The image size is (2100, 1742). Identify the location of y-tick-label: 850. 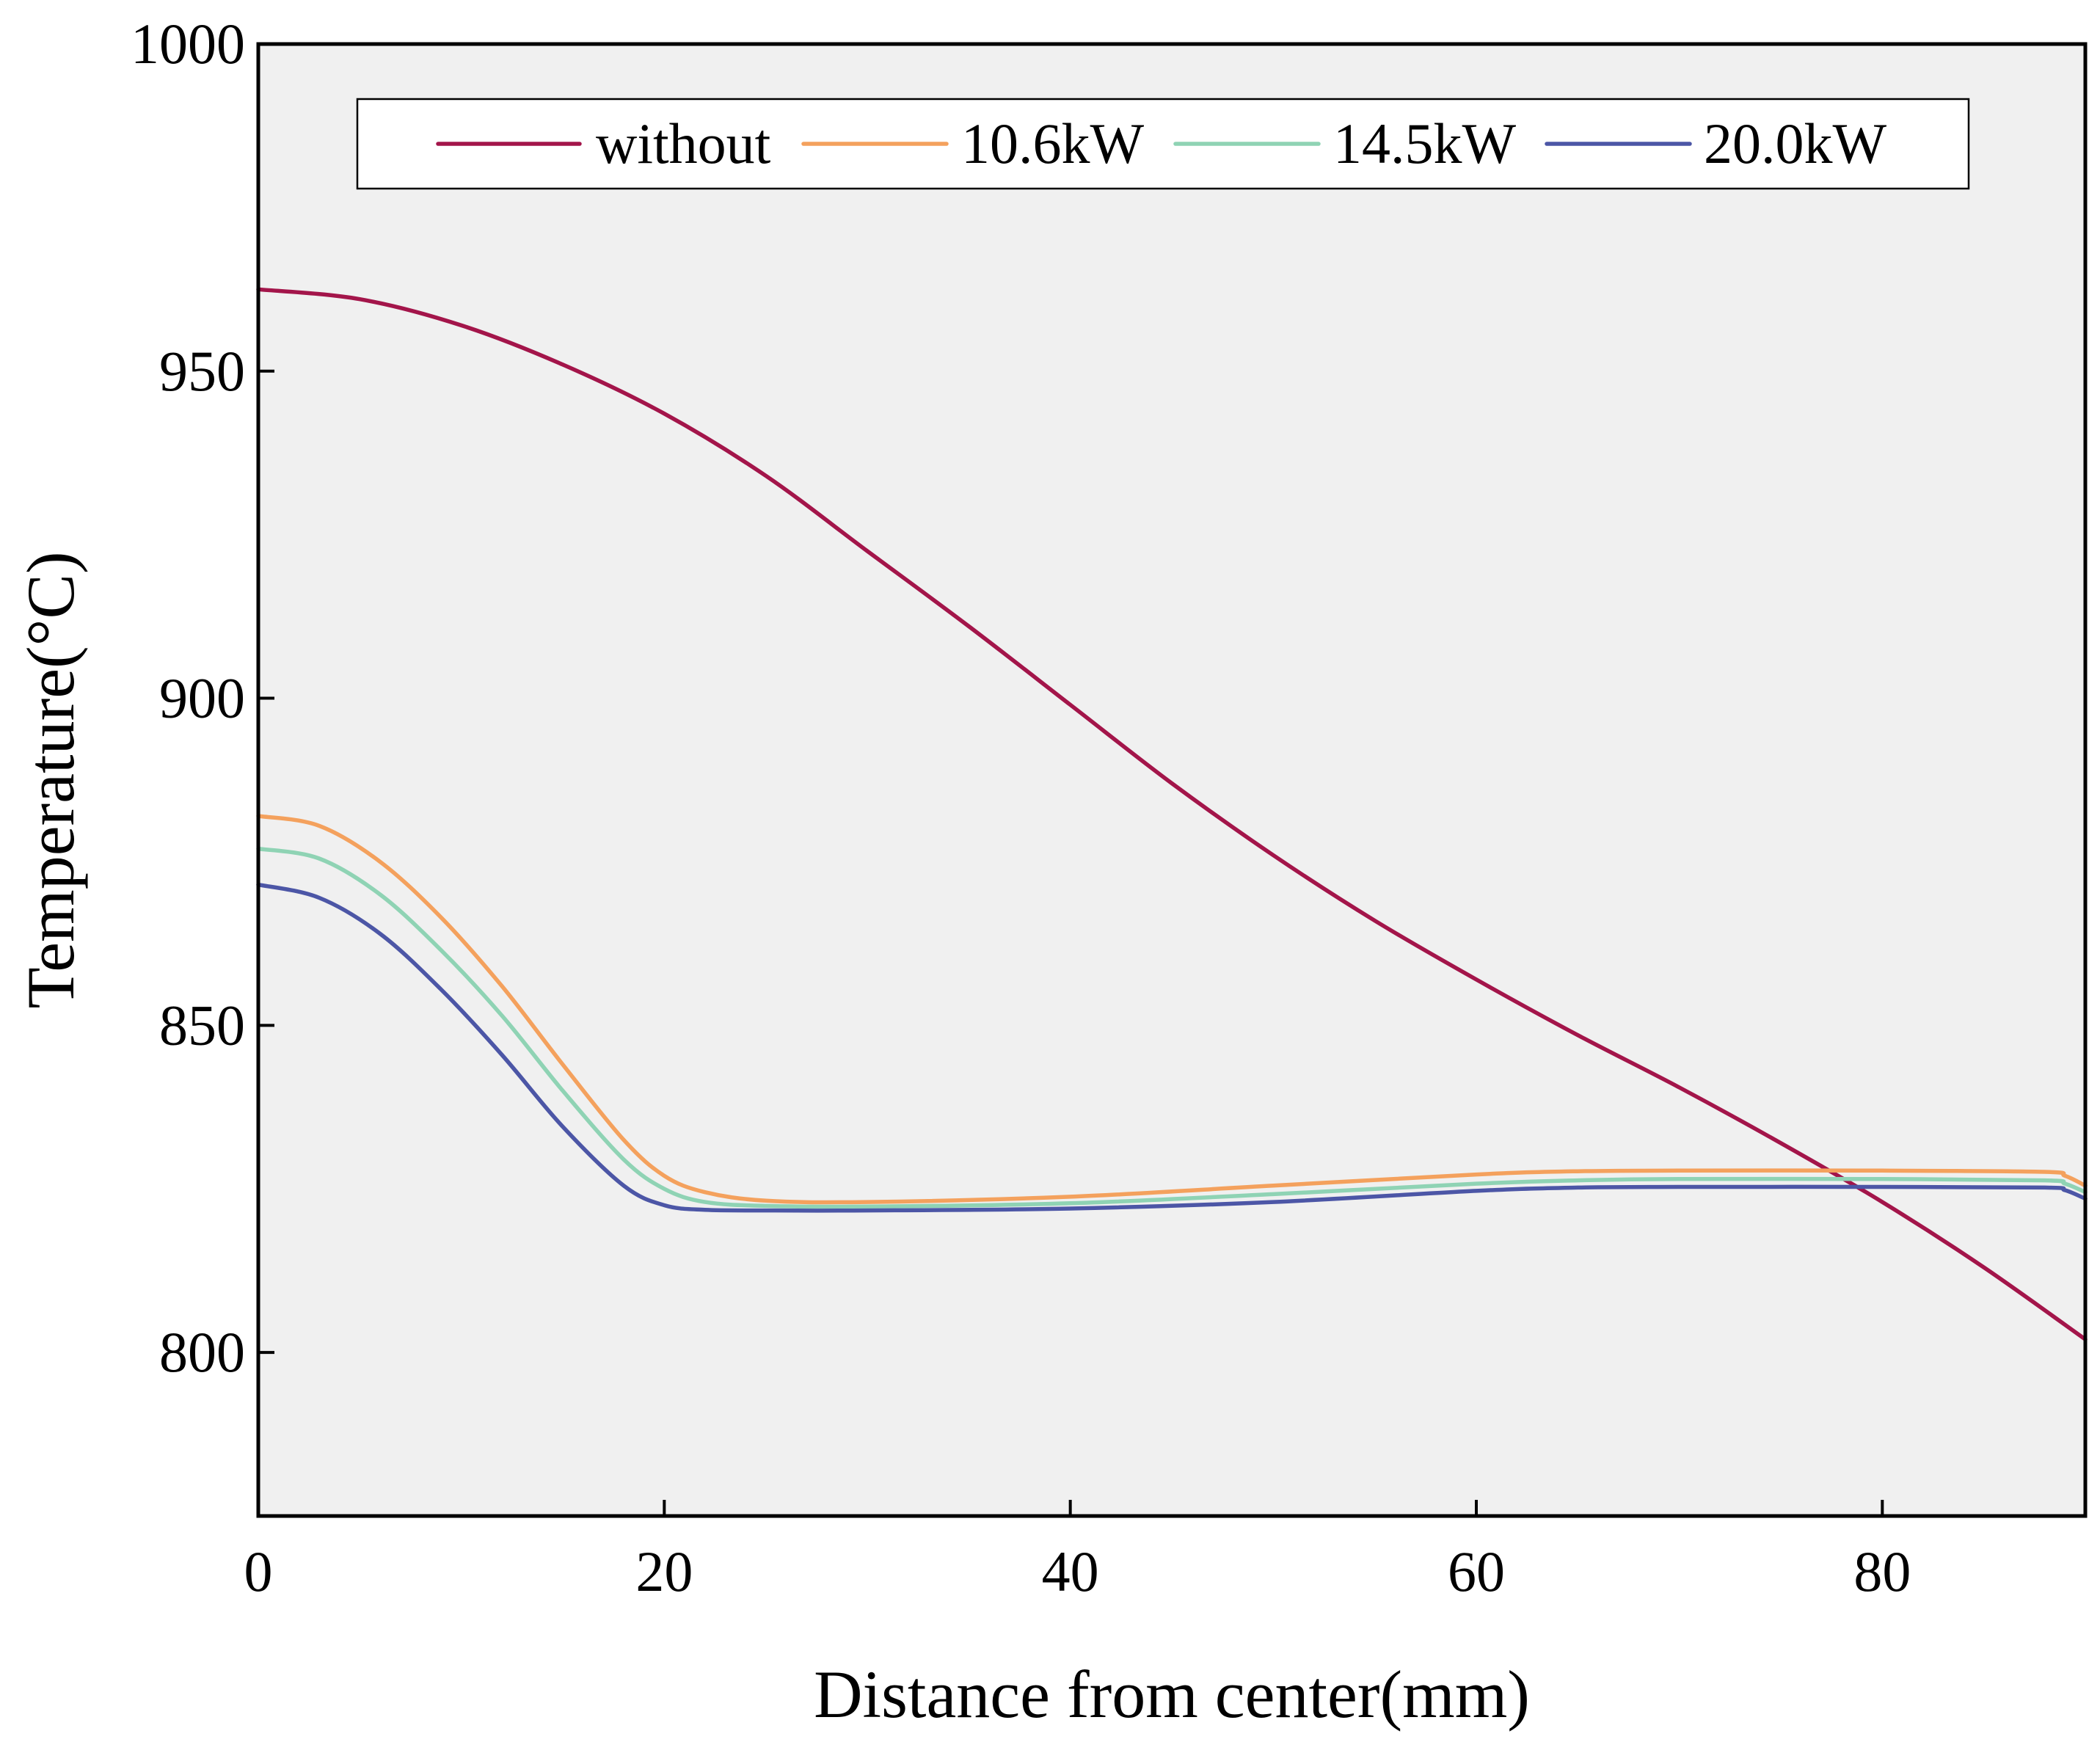
(202, 1025).